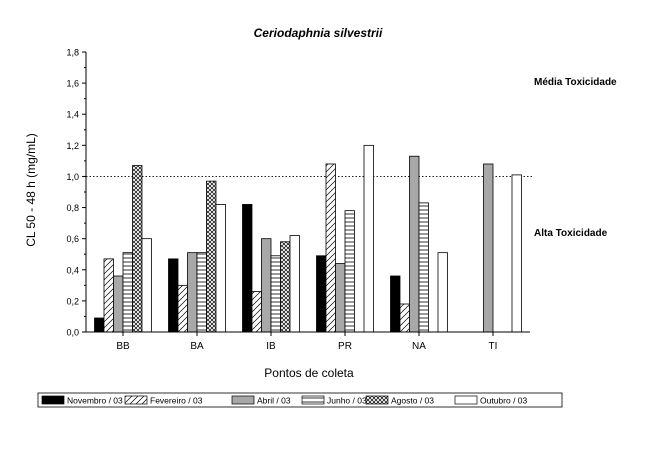  What do you see at coordinates (575, 82) in the screenshot?
I see `annotation-media-toxicidade: Média Toxicidade` at bounding box center [575, 82].